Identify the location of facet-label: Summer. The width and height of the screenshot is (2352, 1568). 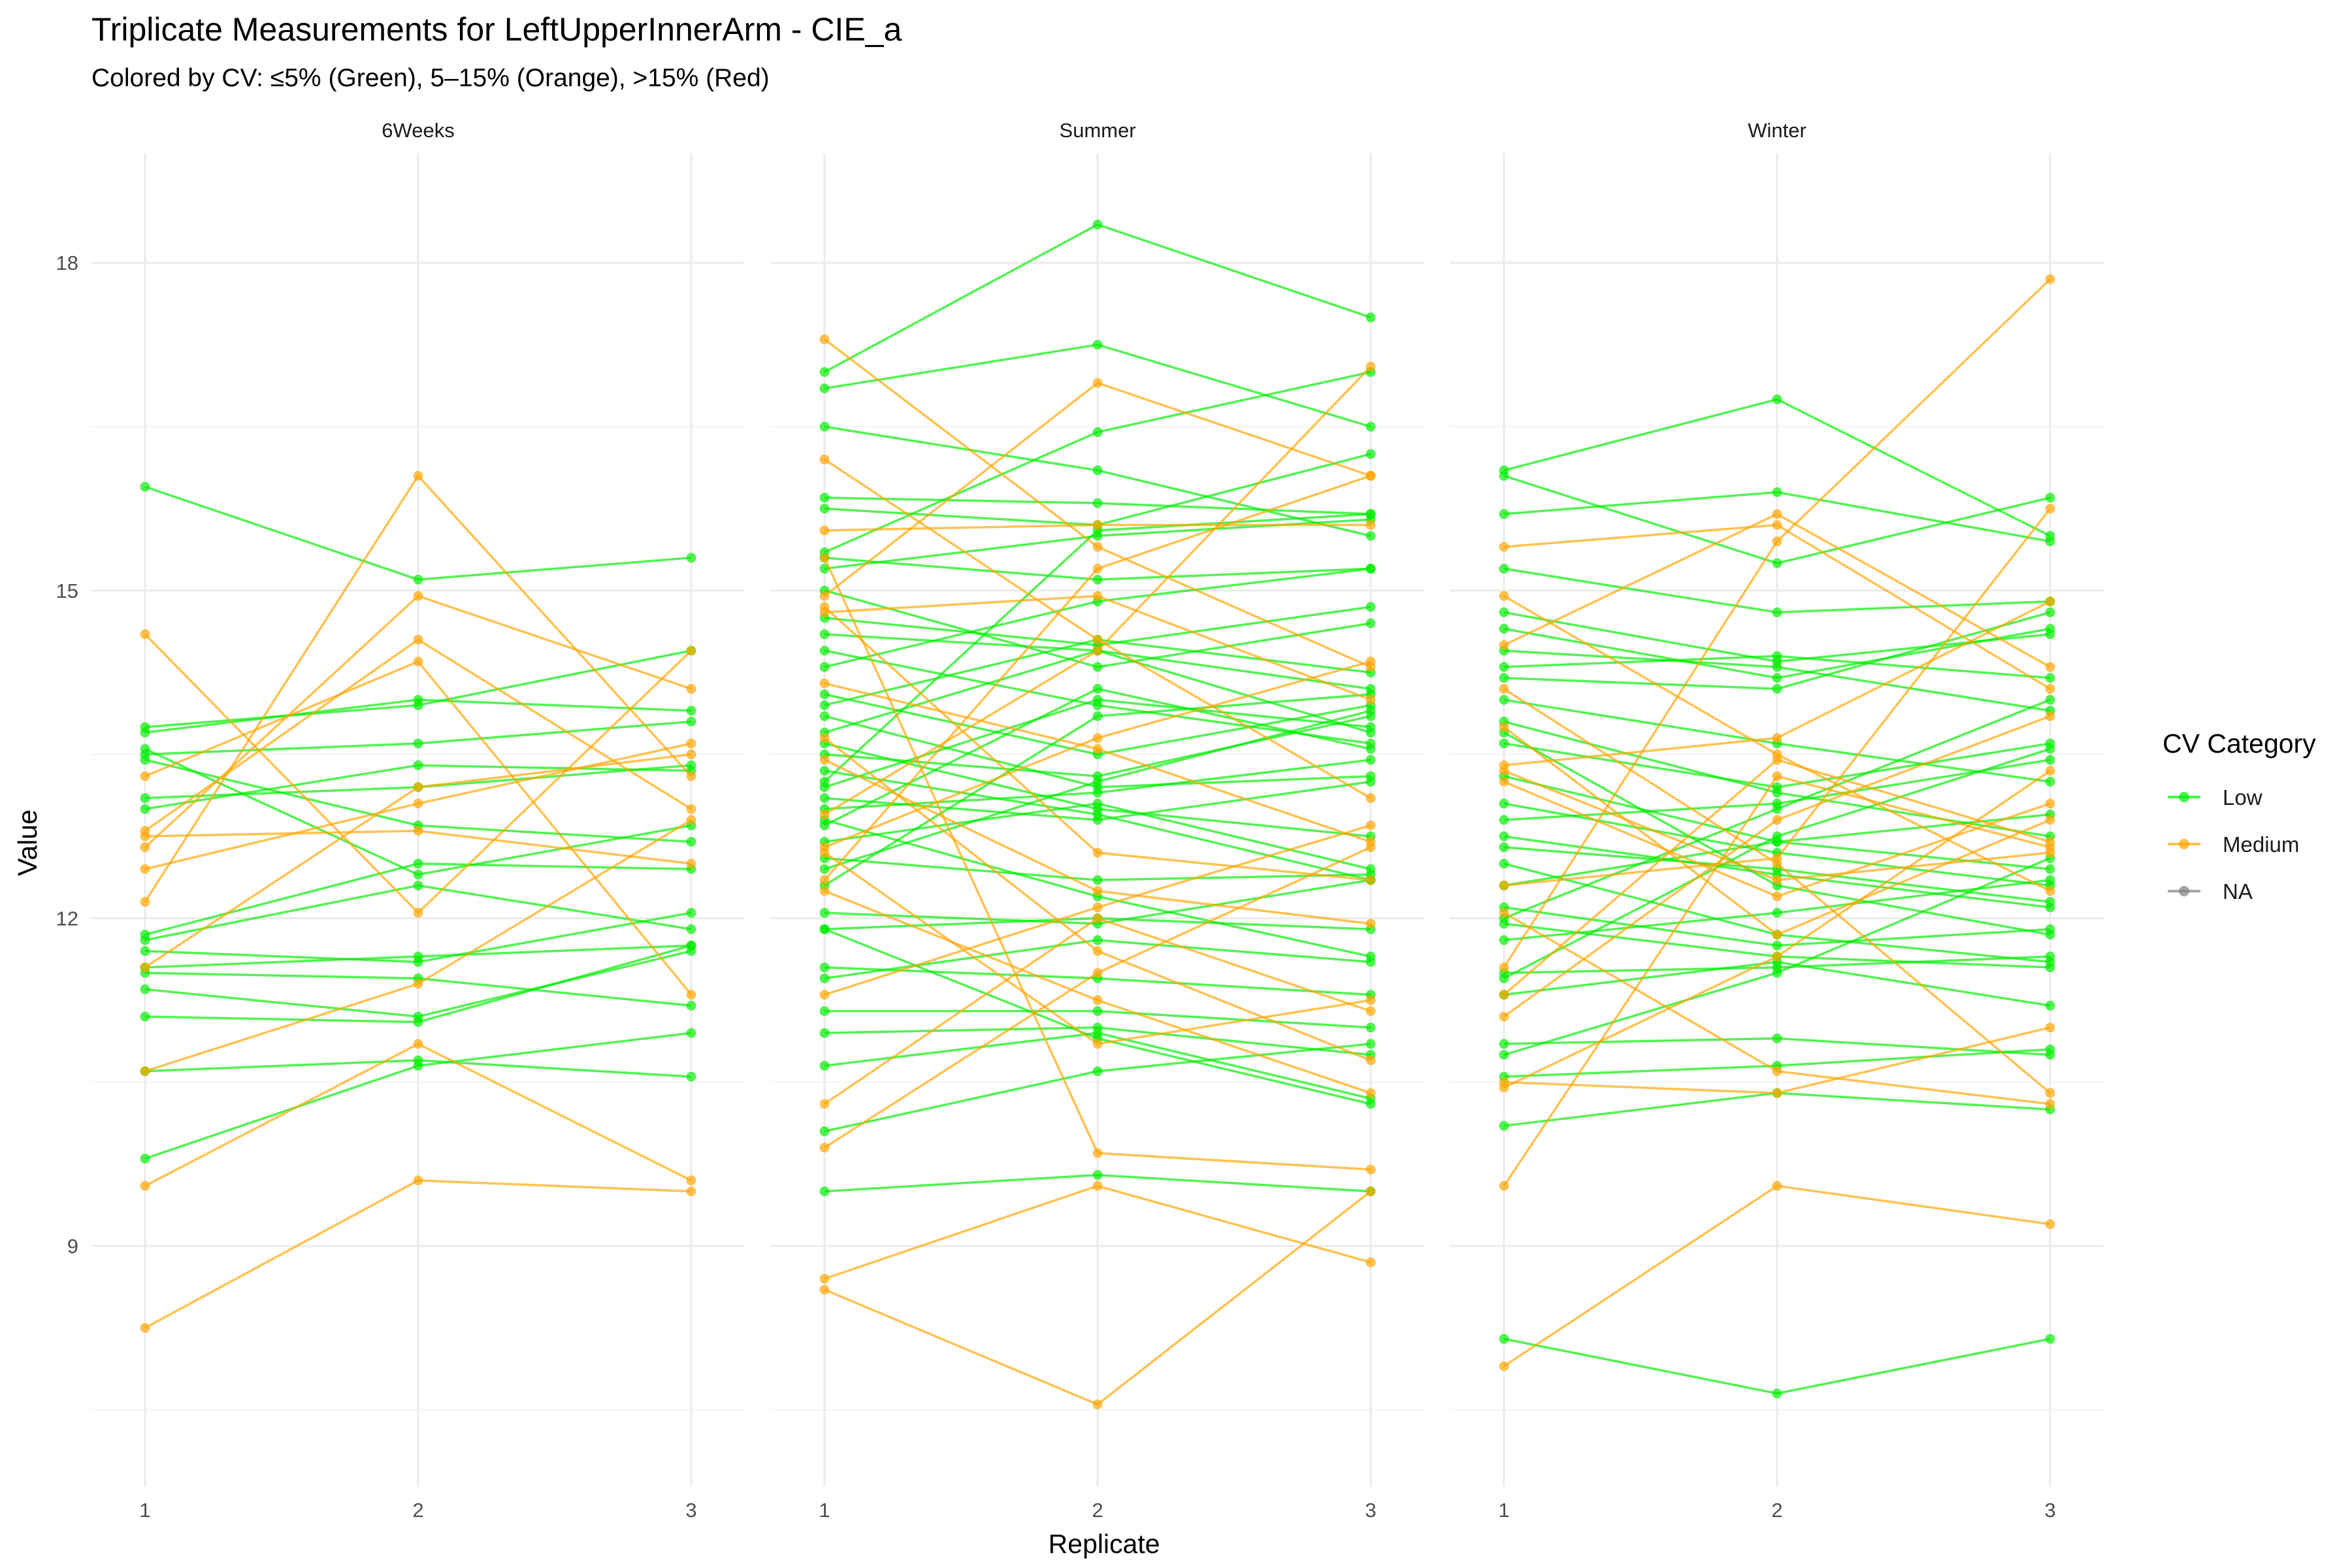
(1097, 130).